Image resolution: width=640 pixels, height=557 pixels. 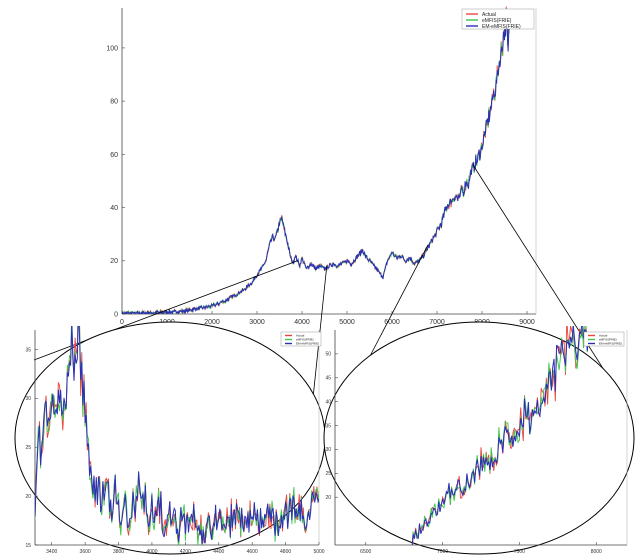 What do you see at coordinates (252, 552) in the screenshot?
I see `x-tick-label: 4600` at bounding box center [252, 552].